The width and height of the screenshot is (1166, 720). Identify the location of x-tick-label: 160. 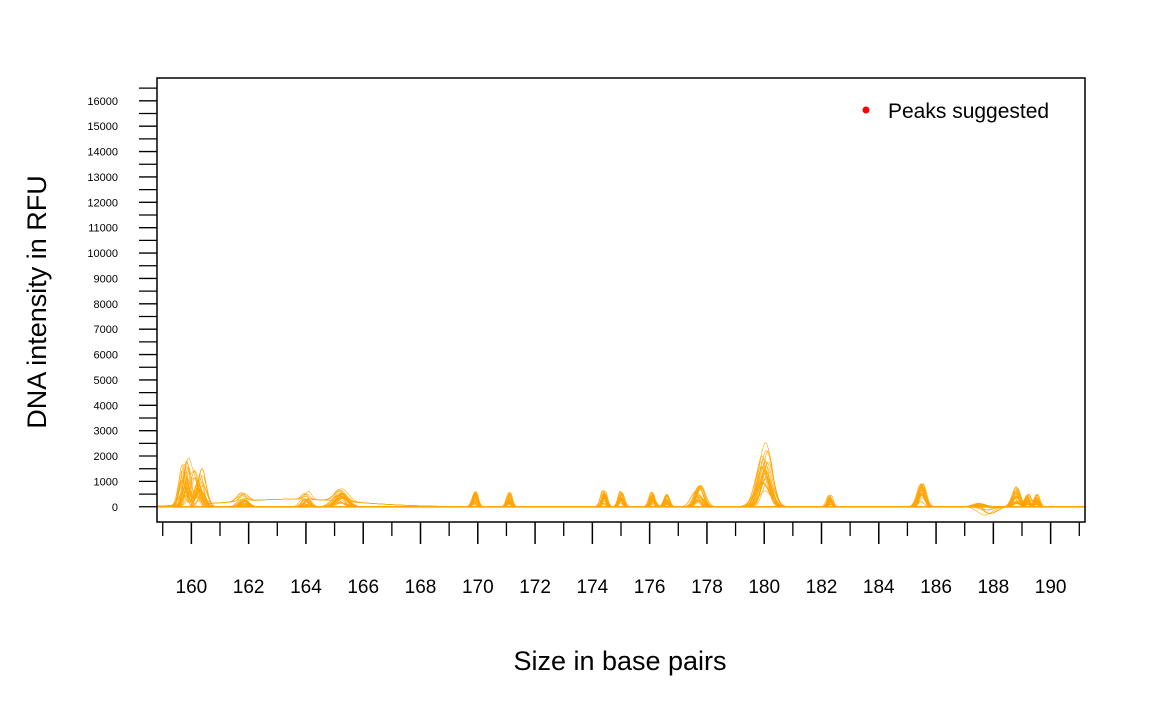
(192, 587).